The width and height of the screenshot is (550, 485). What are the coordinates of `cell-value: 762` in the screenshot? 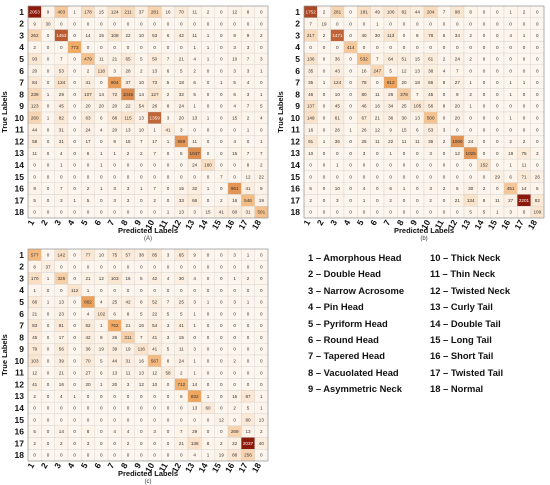 It's located at (115, 325).